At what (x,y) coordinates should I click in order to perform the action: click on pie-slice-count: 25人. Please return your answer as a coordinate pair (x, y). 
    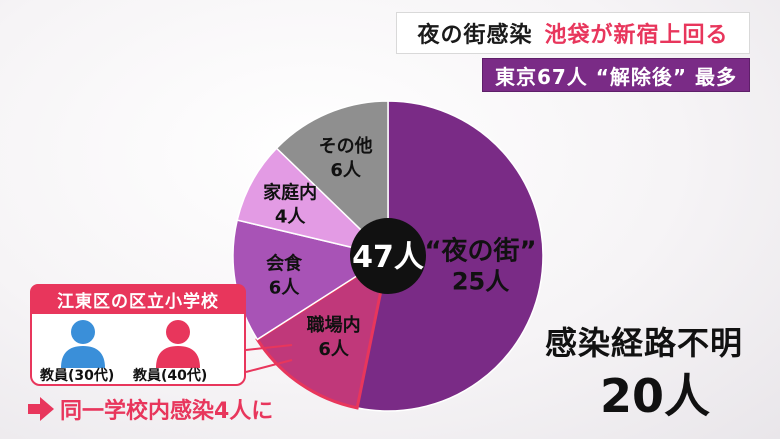
    Looking at the image, I should click on (480, 281).